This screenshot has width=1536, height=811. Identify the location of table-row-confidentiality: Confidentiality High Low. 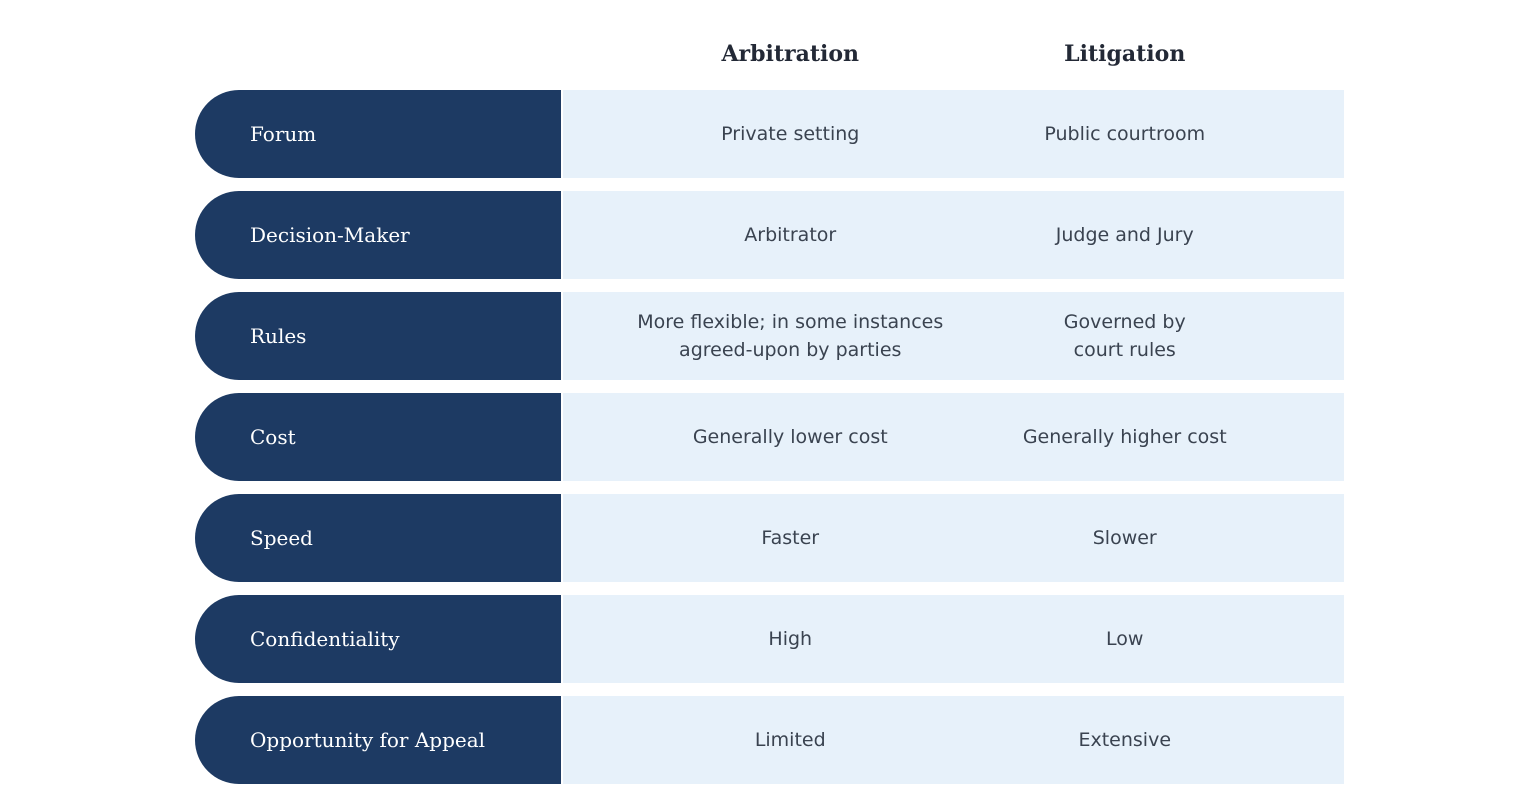
(769, 639).